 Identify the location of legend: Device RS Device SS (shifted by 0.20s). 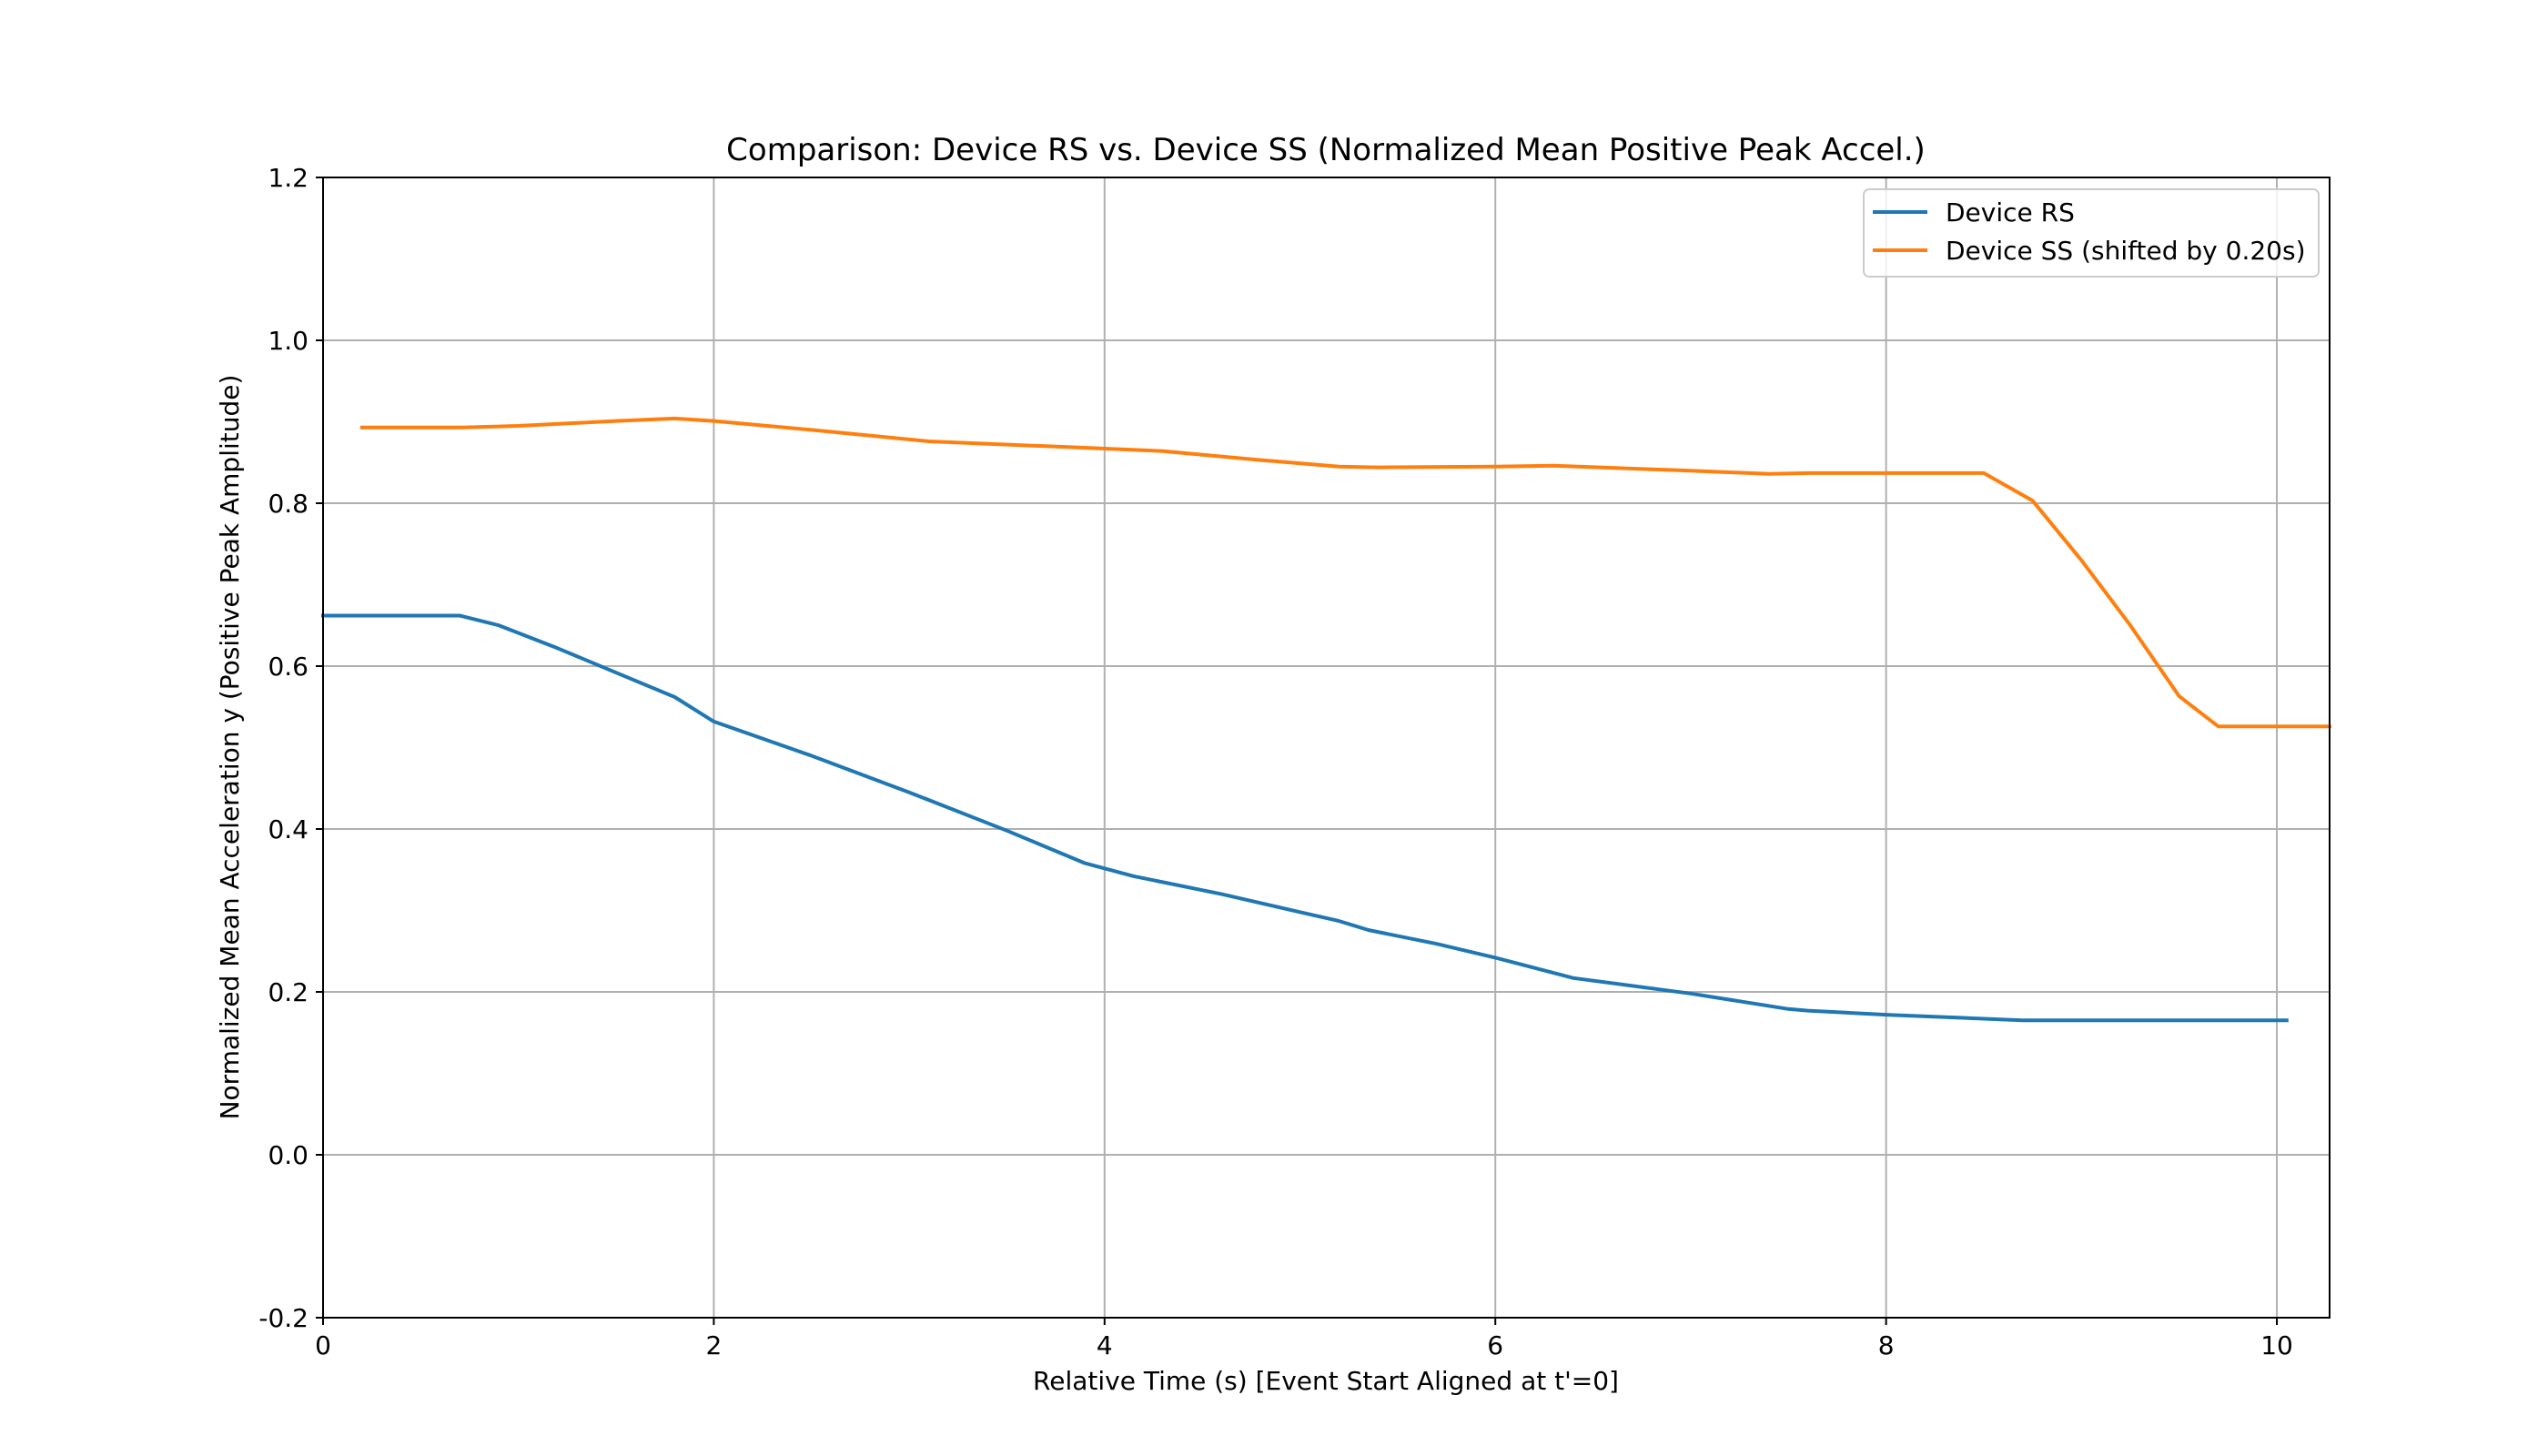
(2092, 233).